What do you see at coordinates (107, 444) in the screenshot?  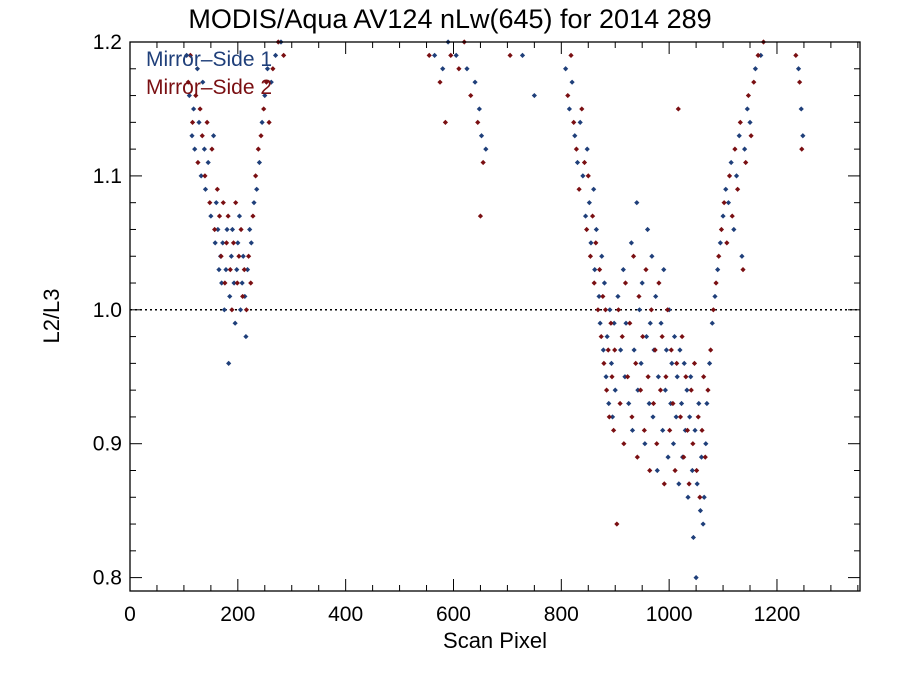 I see `y-tick-label: 0.9` at bounding box center [107, 444].